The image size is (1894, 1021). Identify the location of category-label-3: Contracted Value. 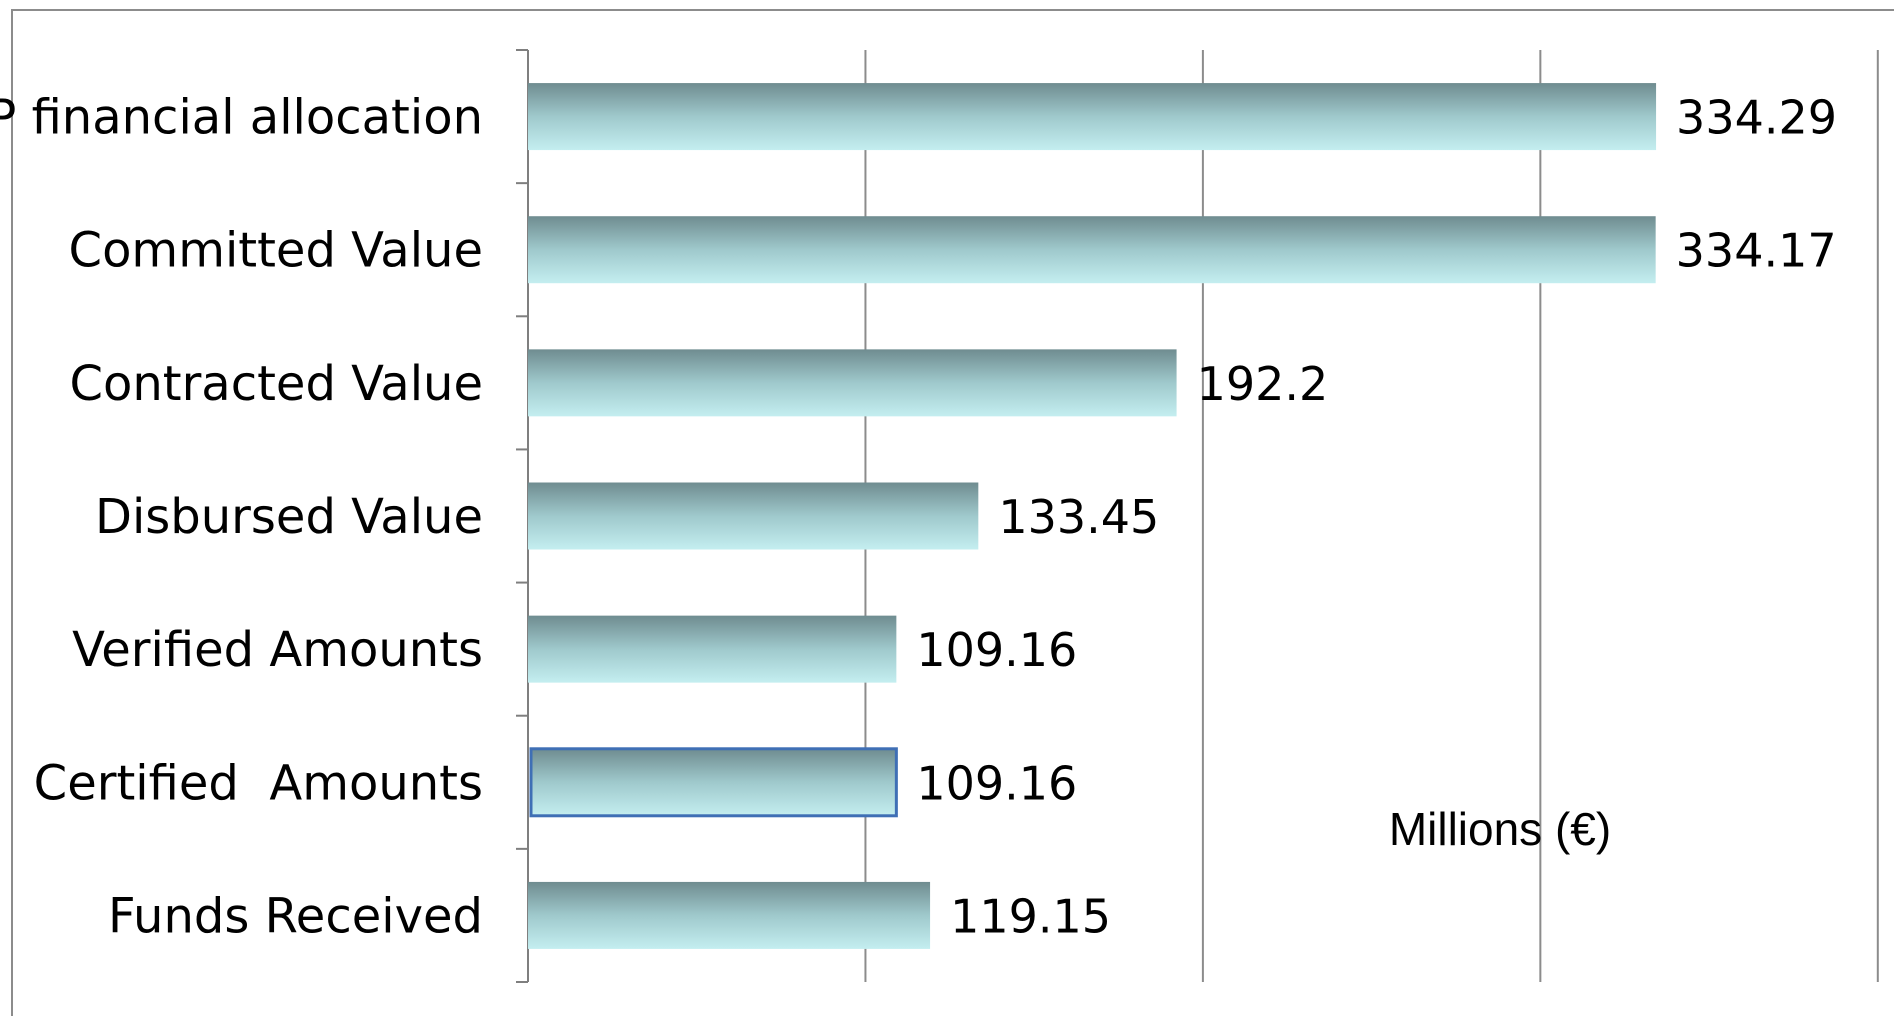
(276, 384).